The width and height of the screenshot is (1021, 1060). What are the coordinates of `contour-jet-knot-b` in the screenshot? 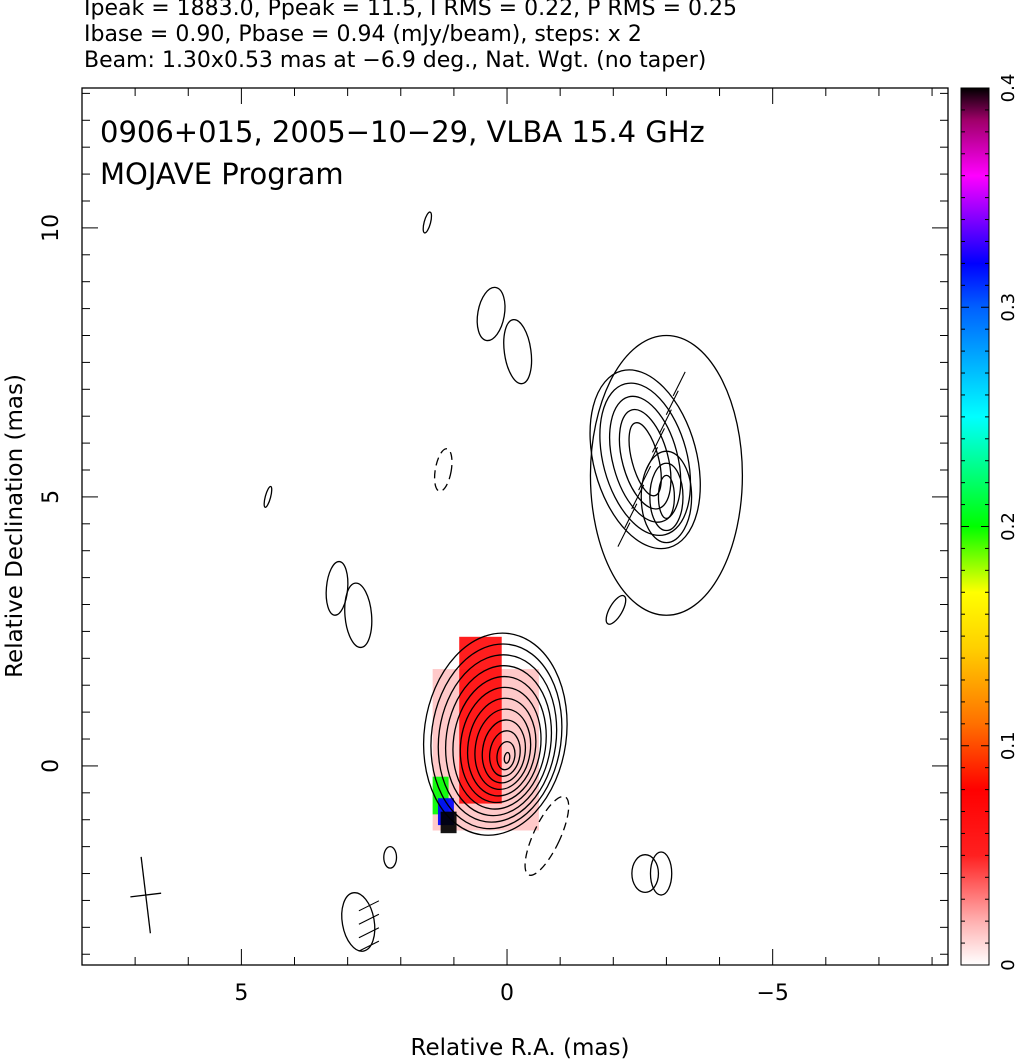 It's located at (666, 497).